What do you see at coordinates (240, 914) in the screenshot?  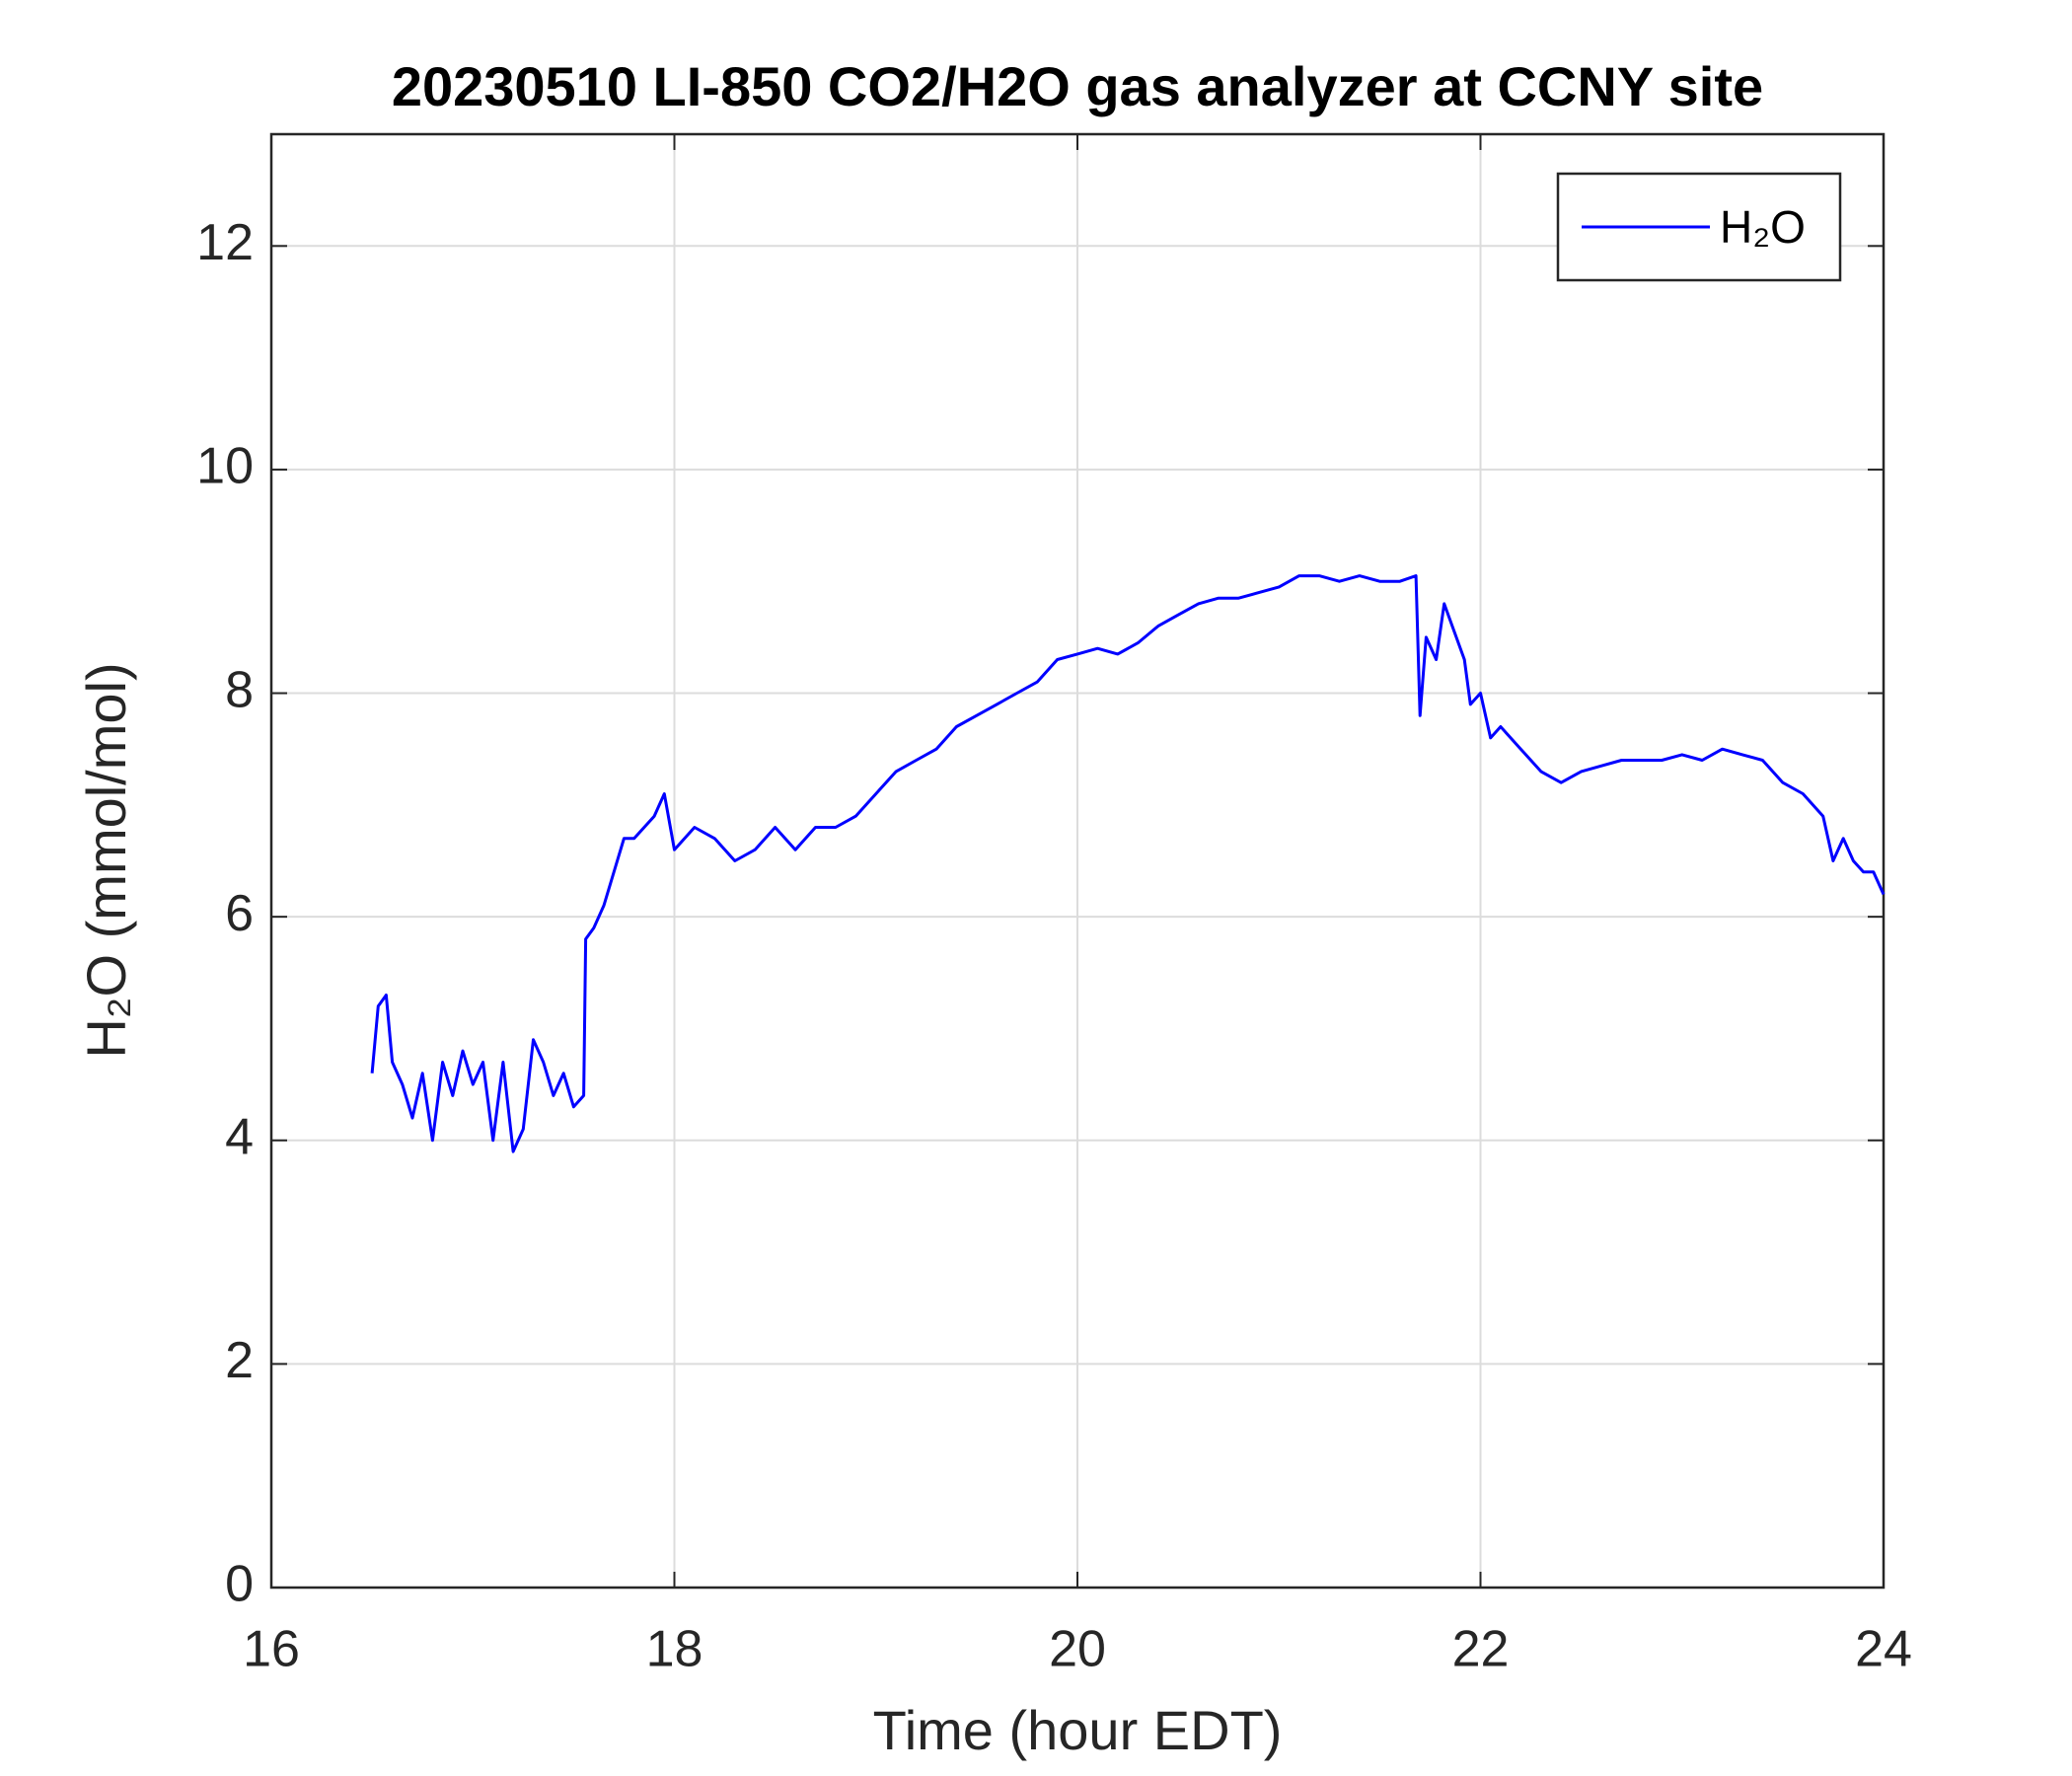 I see `y-tick-label: 6` at bounding box center [240, 914].